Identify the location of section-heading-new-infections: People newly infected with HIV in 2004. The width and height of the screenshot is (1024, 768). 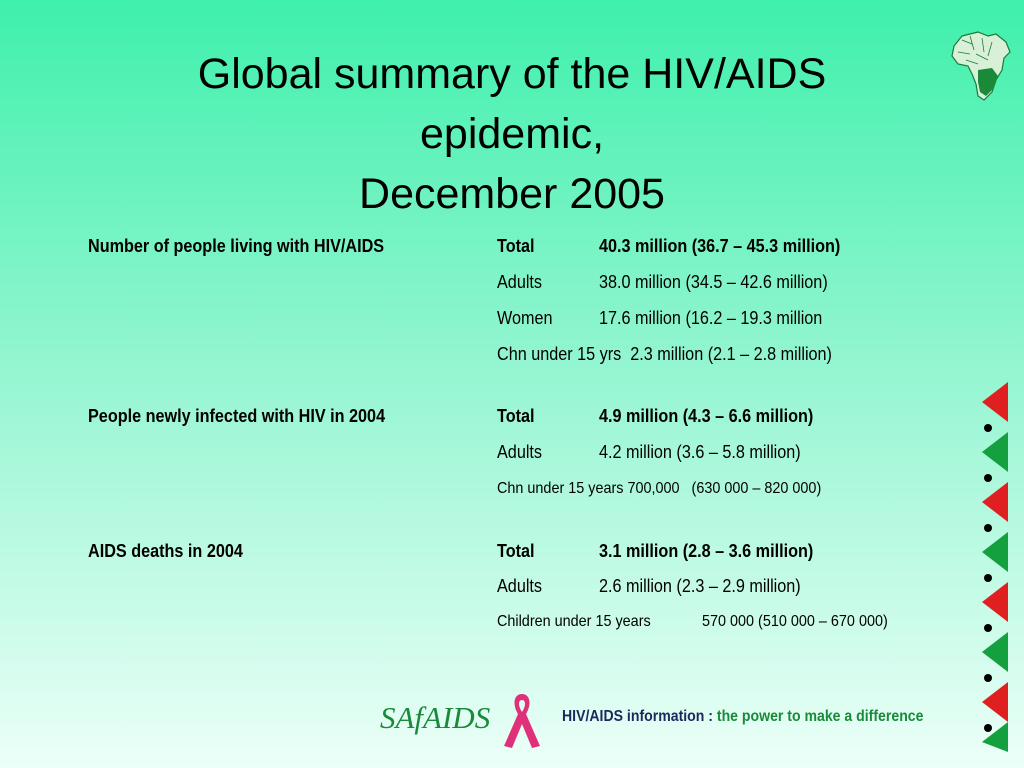
(237, 416).